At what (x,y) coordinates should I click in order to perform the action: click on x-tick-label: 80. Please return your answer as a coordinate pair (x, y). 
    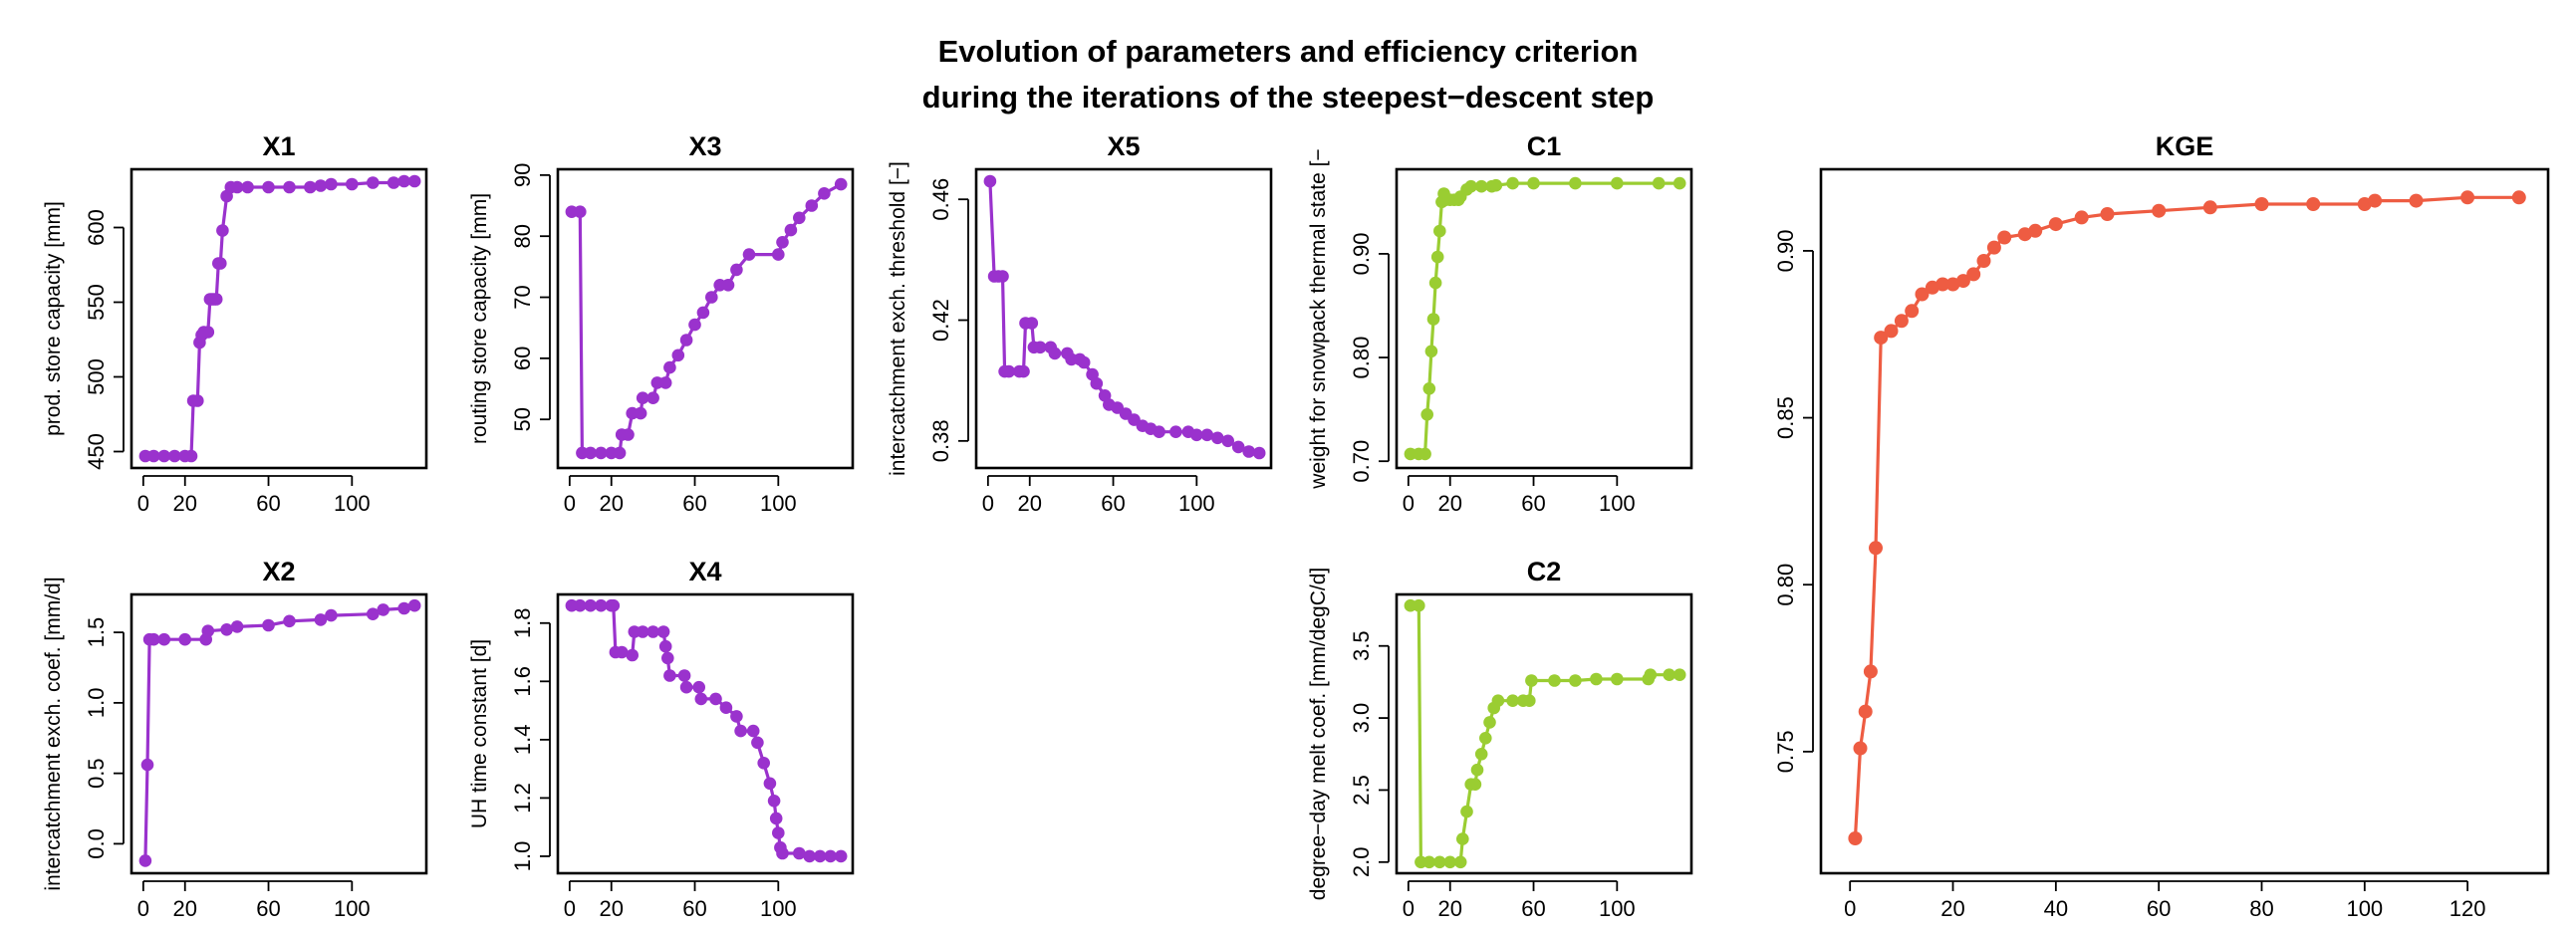
    Looking at the image, I should click on (2261, 909).